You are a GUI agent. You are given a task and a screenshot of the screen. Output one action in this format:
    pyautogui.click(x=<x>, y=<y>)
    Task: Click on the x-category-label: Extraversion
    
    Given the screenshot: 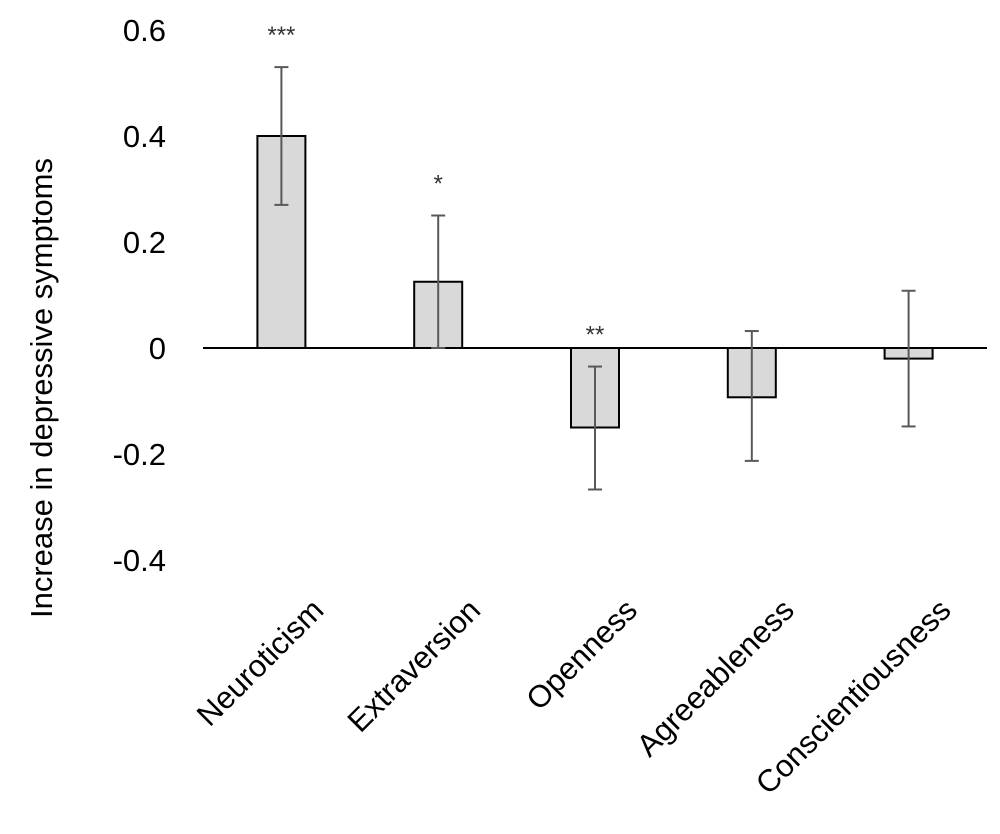 What is the action you would take?
    pyautogui.click(x=414, y=665)
    